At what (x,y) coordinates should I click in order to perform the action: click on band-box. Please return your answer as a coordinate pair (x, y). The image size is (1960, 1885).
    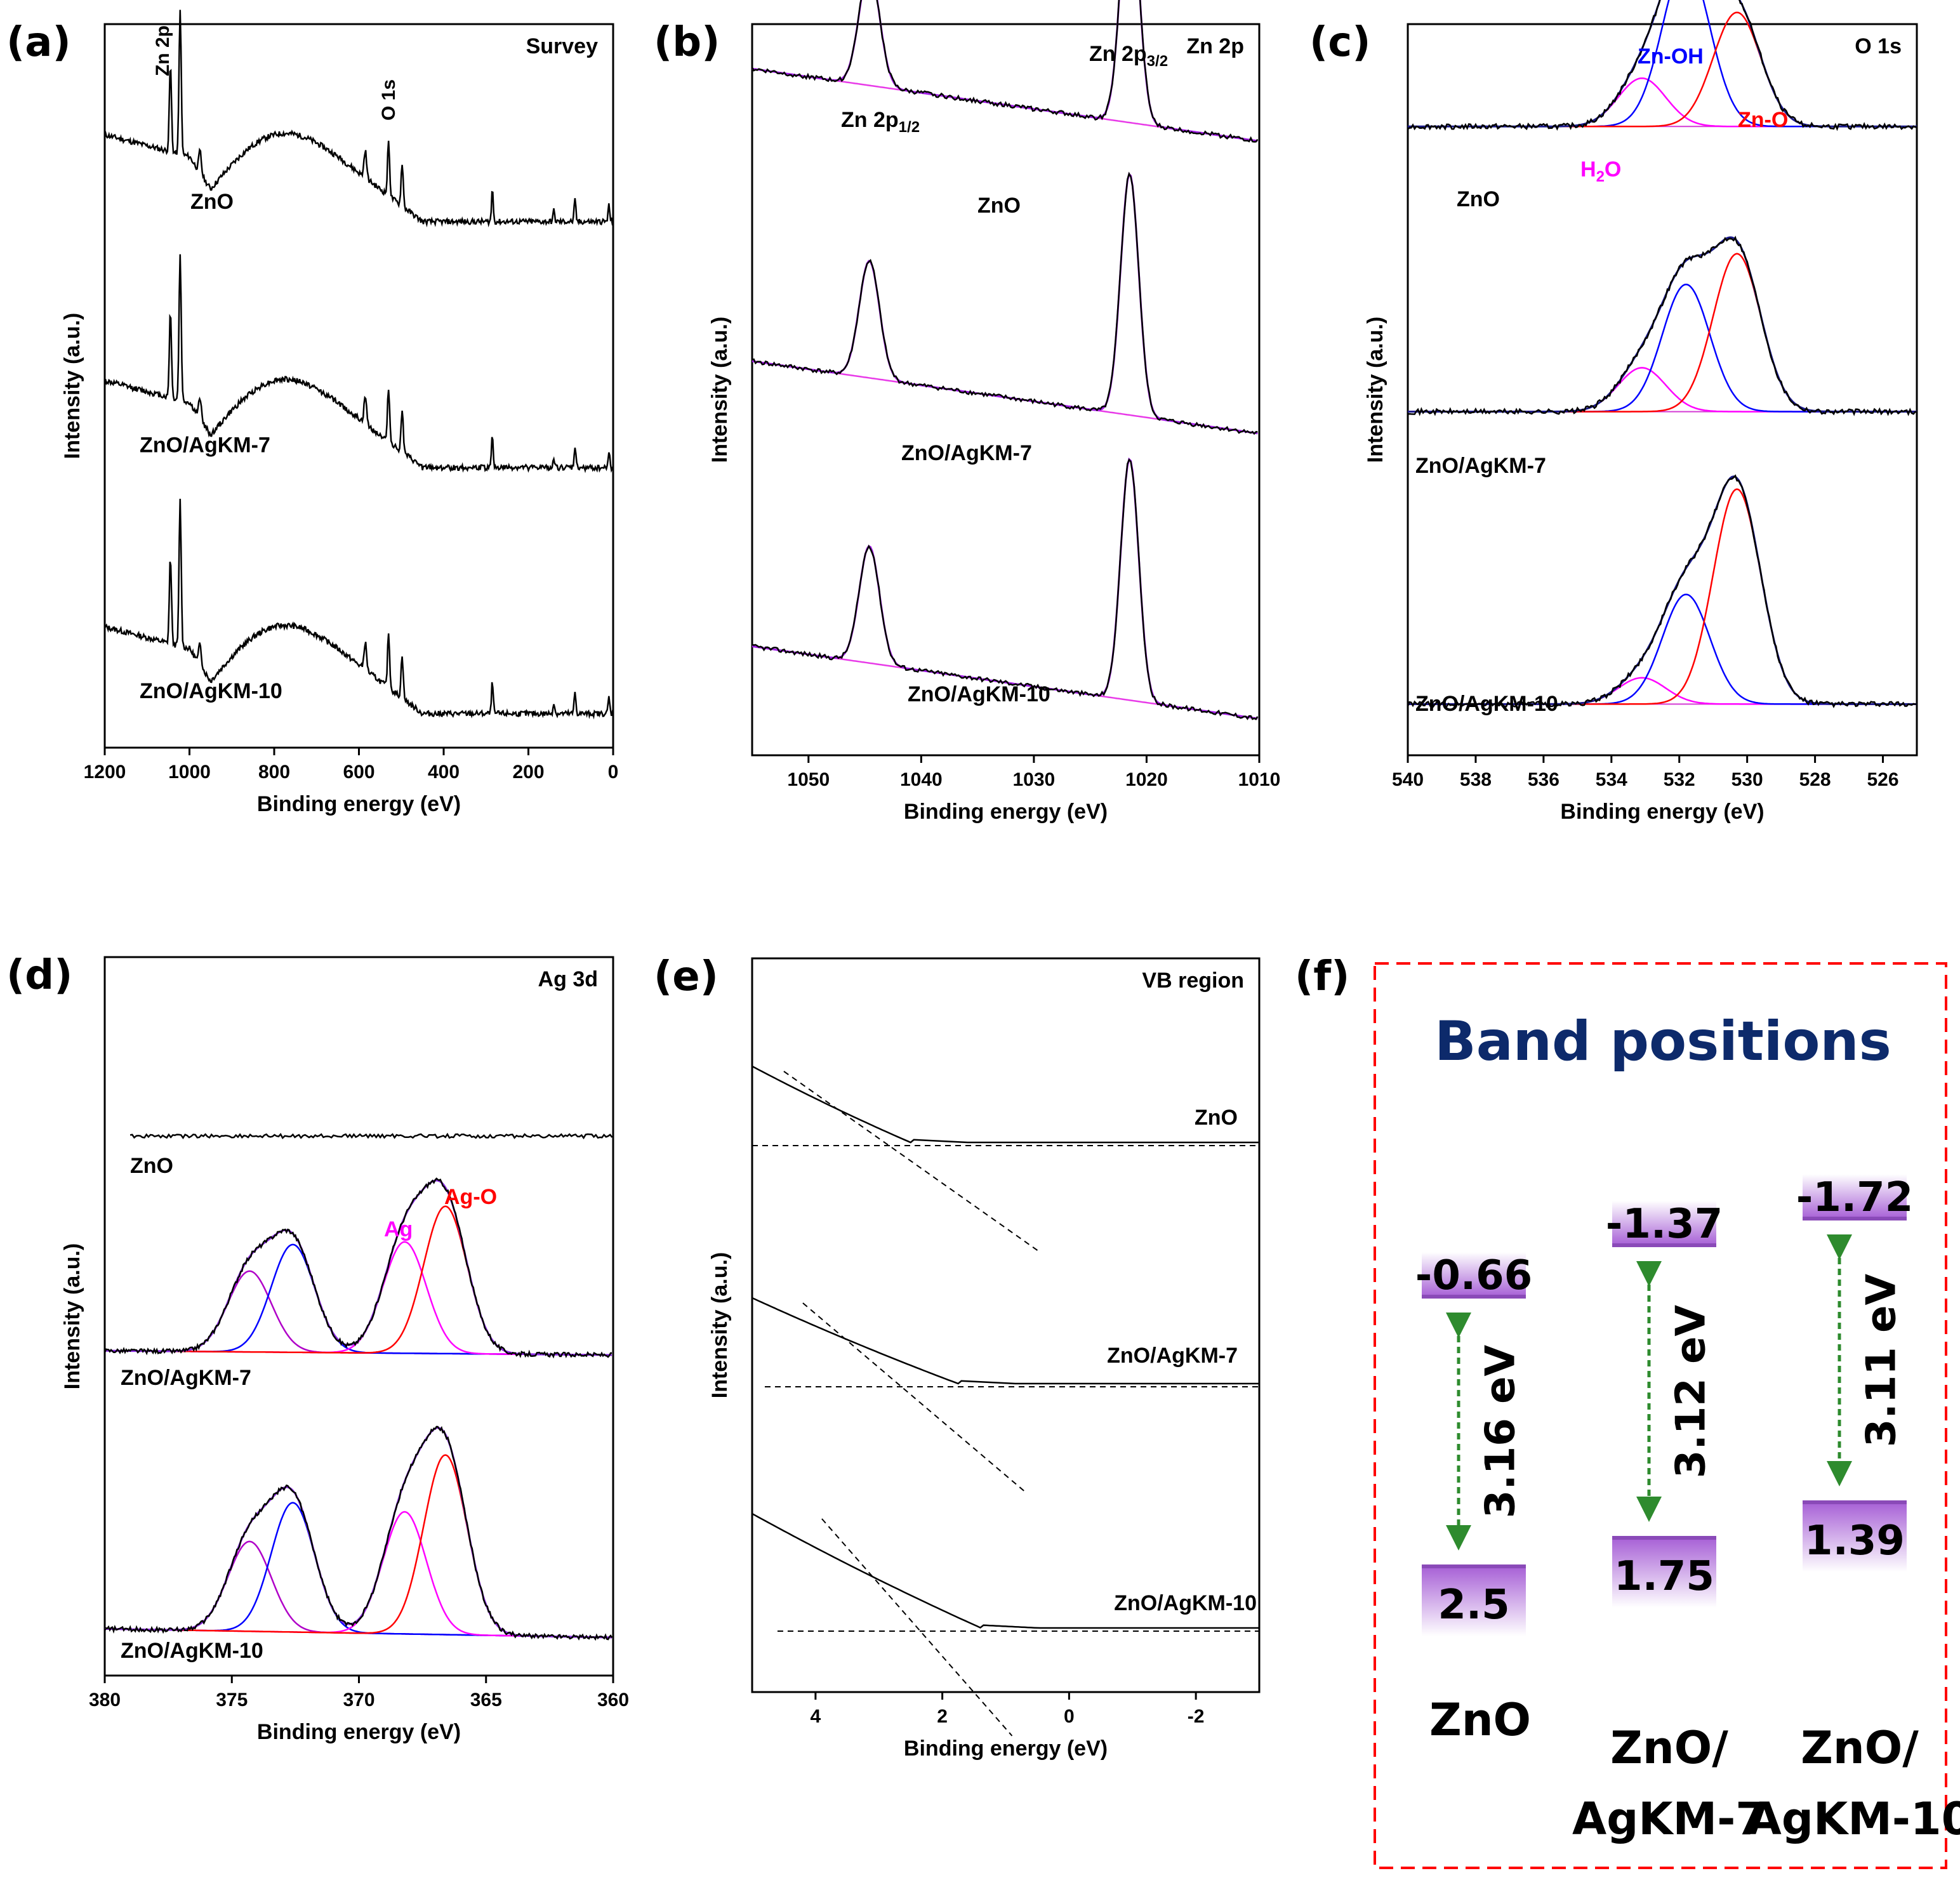
    Looking at the image, I should click on (1660, 1416).